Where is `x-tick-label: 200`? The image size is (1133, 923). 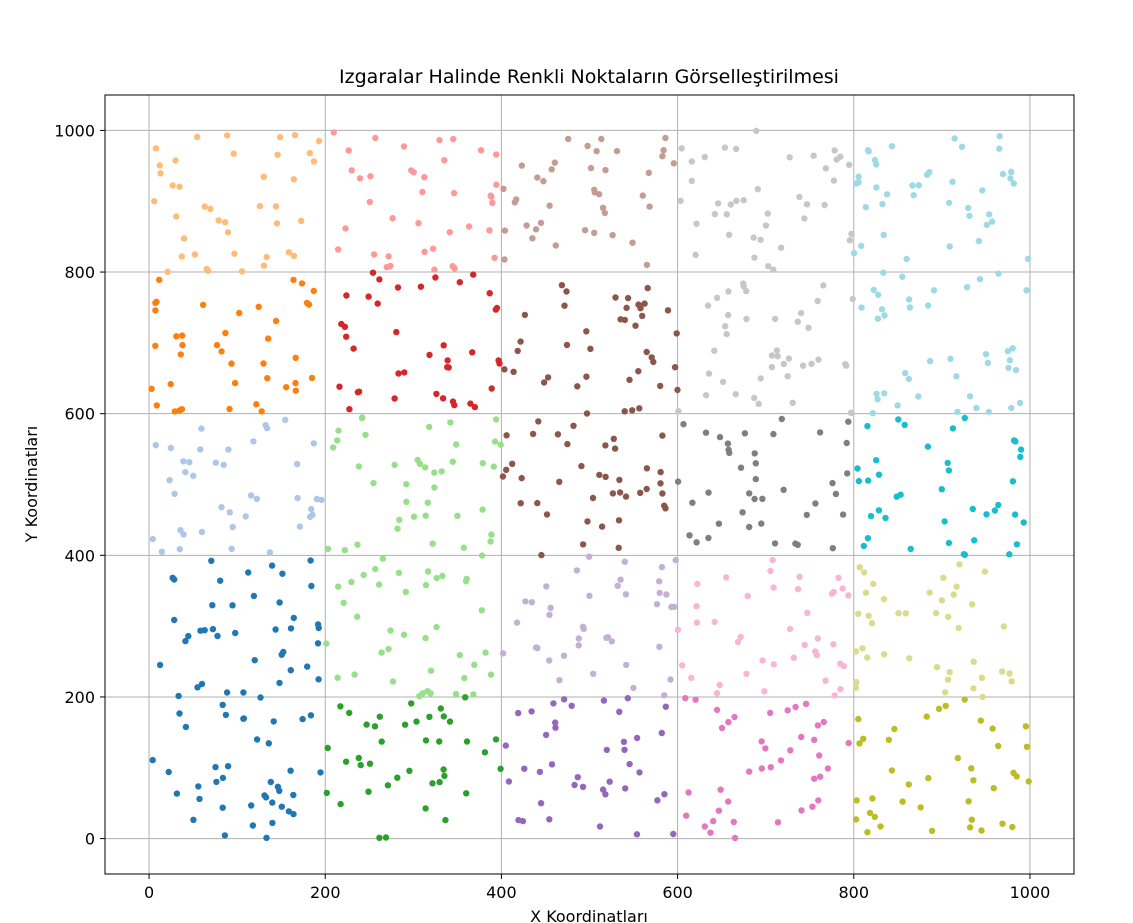
x-tick-label: 200 is located at coordinates (325, 892).